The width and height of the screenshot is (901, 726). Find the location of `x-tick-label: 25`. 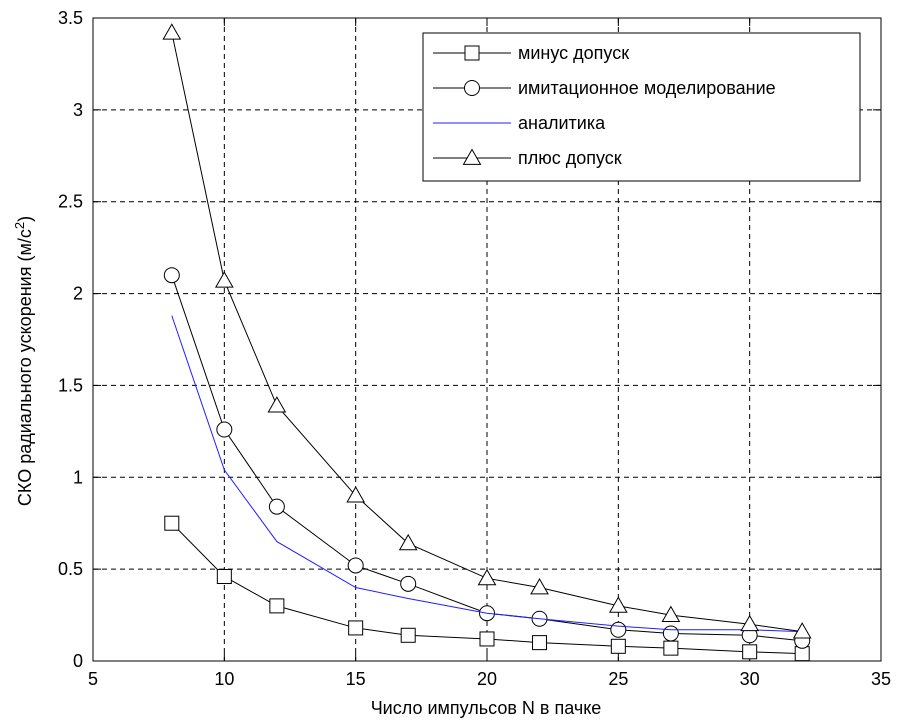

x-tick-label: 25 is located at coordinates (618, 679).